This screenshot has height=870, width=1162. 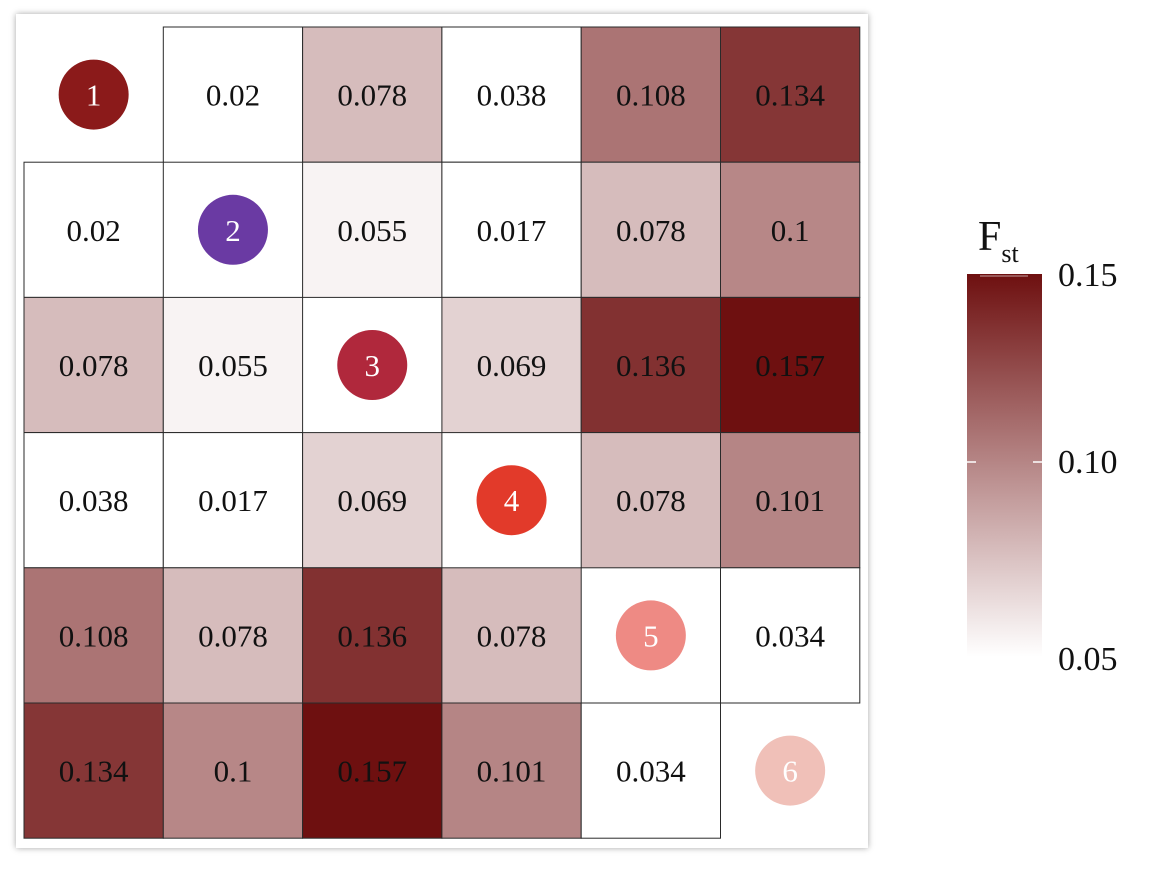 I want to click on population-5-marker, so click(x=650, y=635).